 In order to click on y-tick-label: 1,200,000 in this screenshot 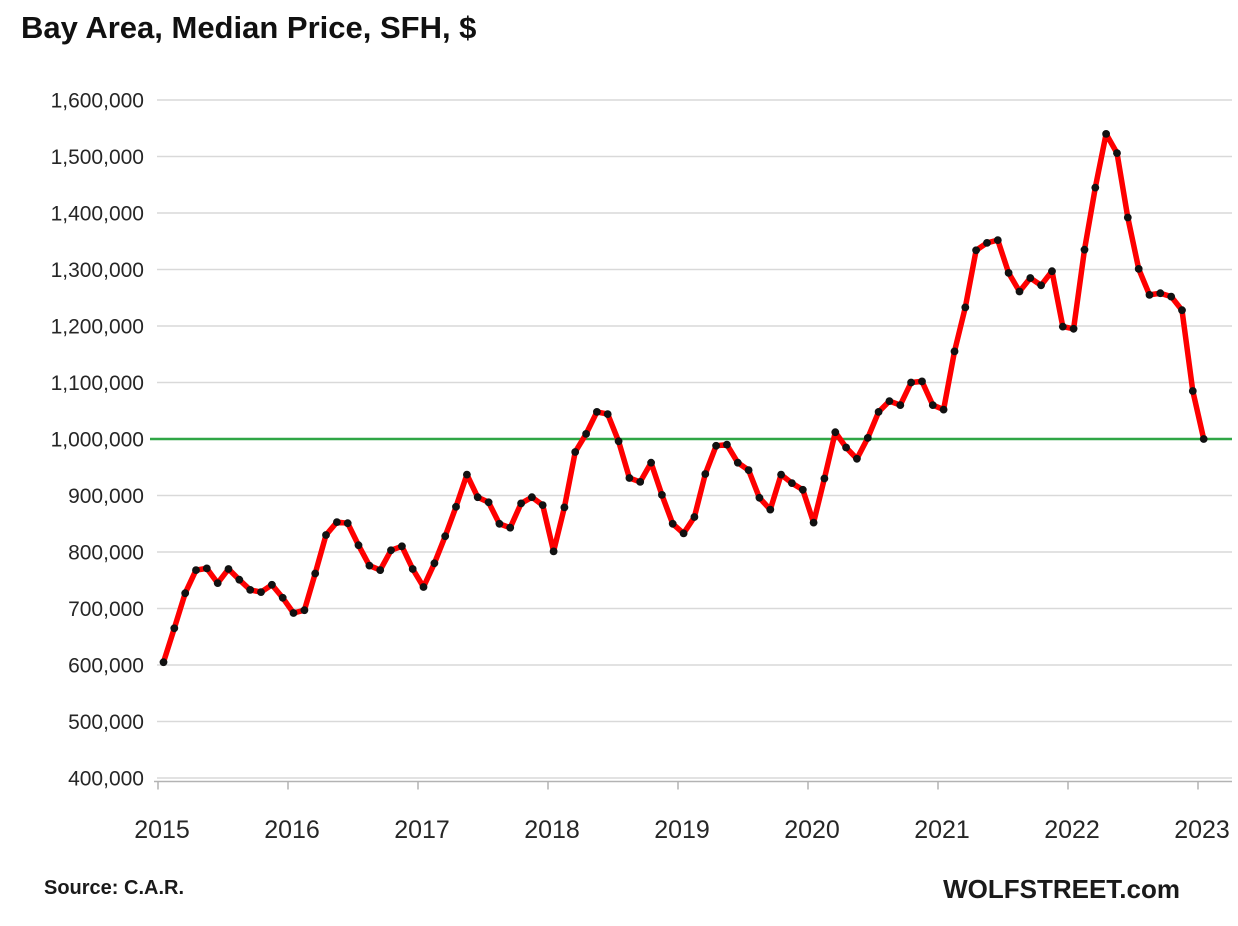, I will do `click(97, 327)`.